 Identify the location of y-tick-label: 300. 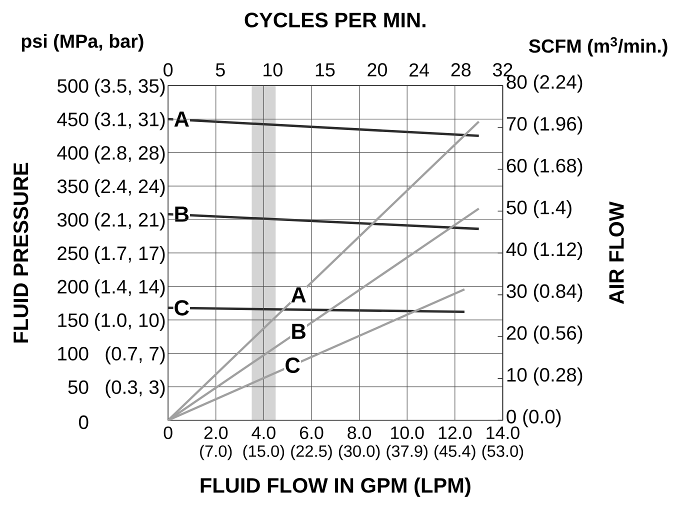
(72, 220).